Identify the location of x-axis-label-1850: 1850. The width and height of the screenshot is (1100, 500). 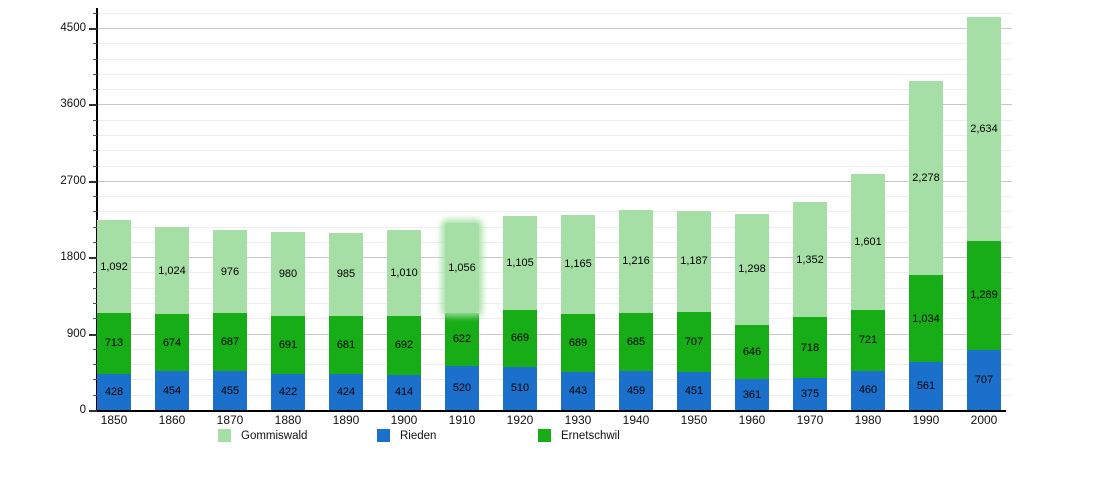
(114, 420).